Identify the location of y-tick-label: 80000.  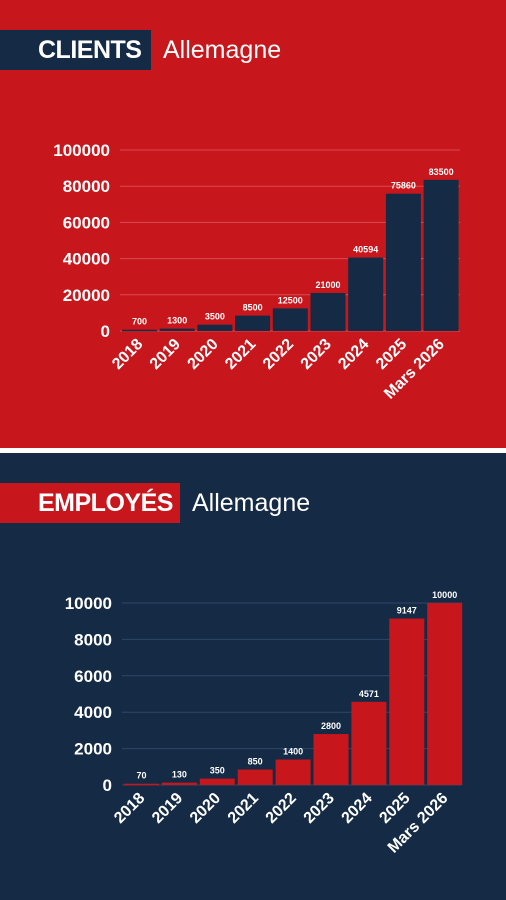
(86, 186).